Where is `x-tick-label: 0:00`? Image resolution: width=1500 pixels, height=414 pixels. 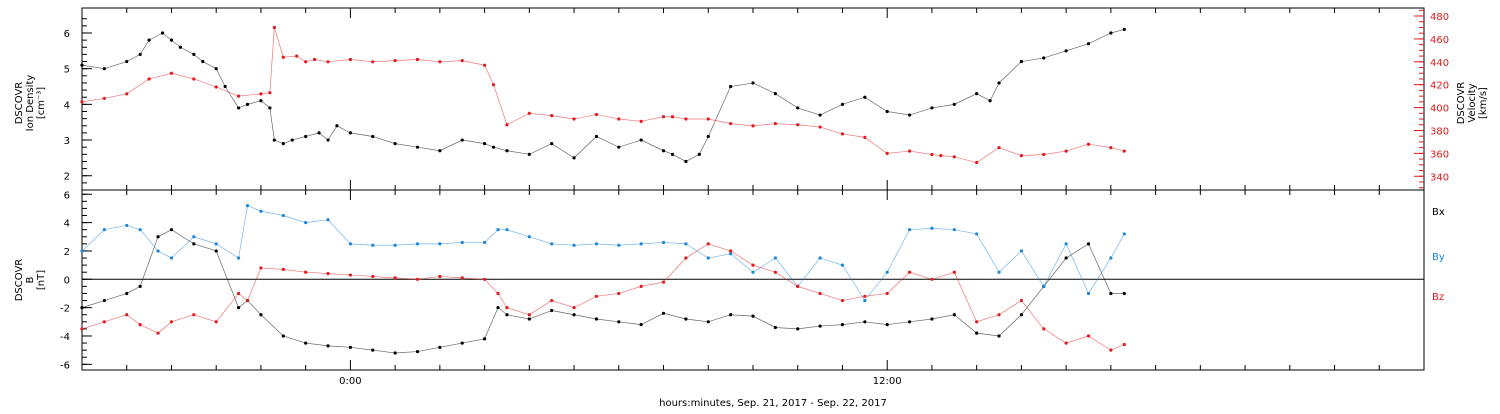
x-tick-label: 0:00 is located at coordinates (350, 381).